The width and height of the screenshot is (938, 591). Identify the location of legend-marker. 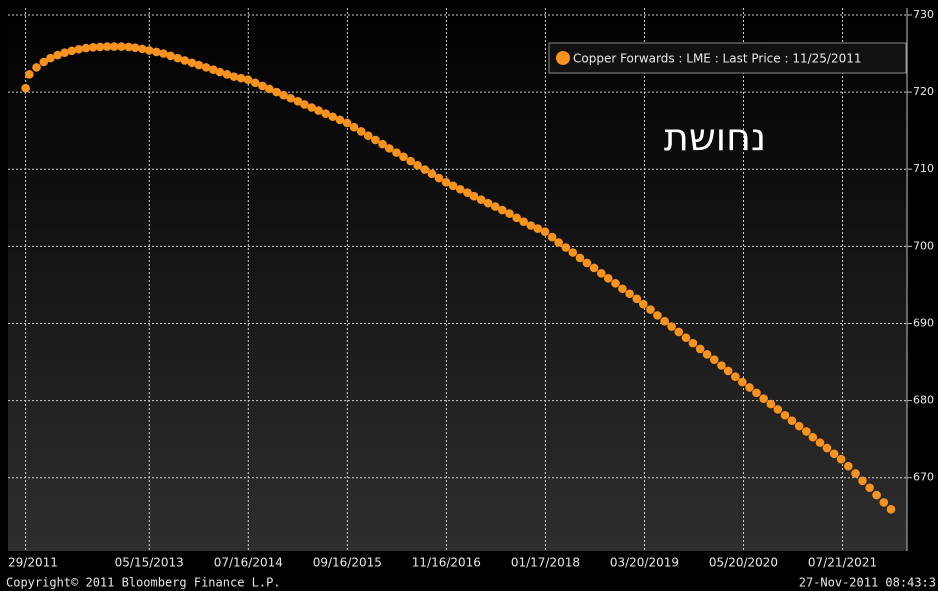
(563, 58).